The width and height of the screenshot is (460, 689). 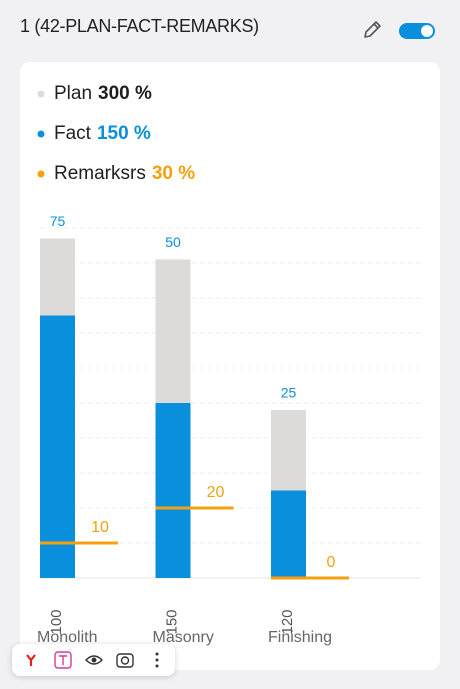 What do you see at coordinates (289, 393) in the screenshot?
I see `fact-label: 25` at bounding box center [289, 393].